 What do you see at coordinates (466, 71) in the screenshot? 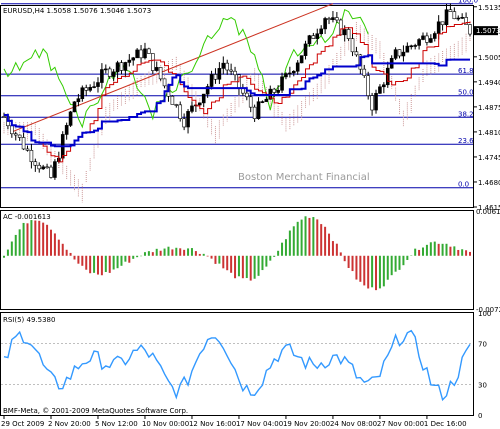
I see `fib-level-label: 61.8` at bounding box center [466, 71].